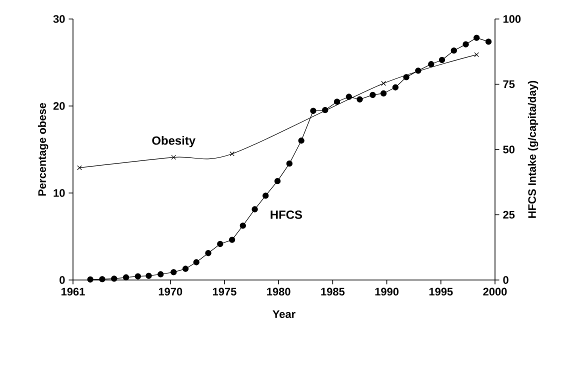 The width and height of the screenshot is (579, 383). I want to click on y-tick-label: 0, so click(62, 280).